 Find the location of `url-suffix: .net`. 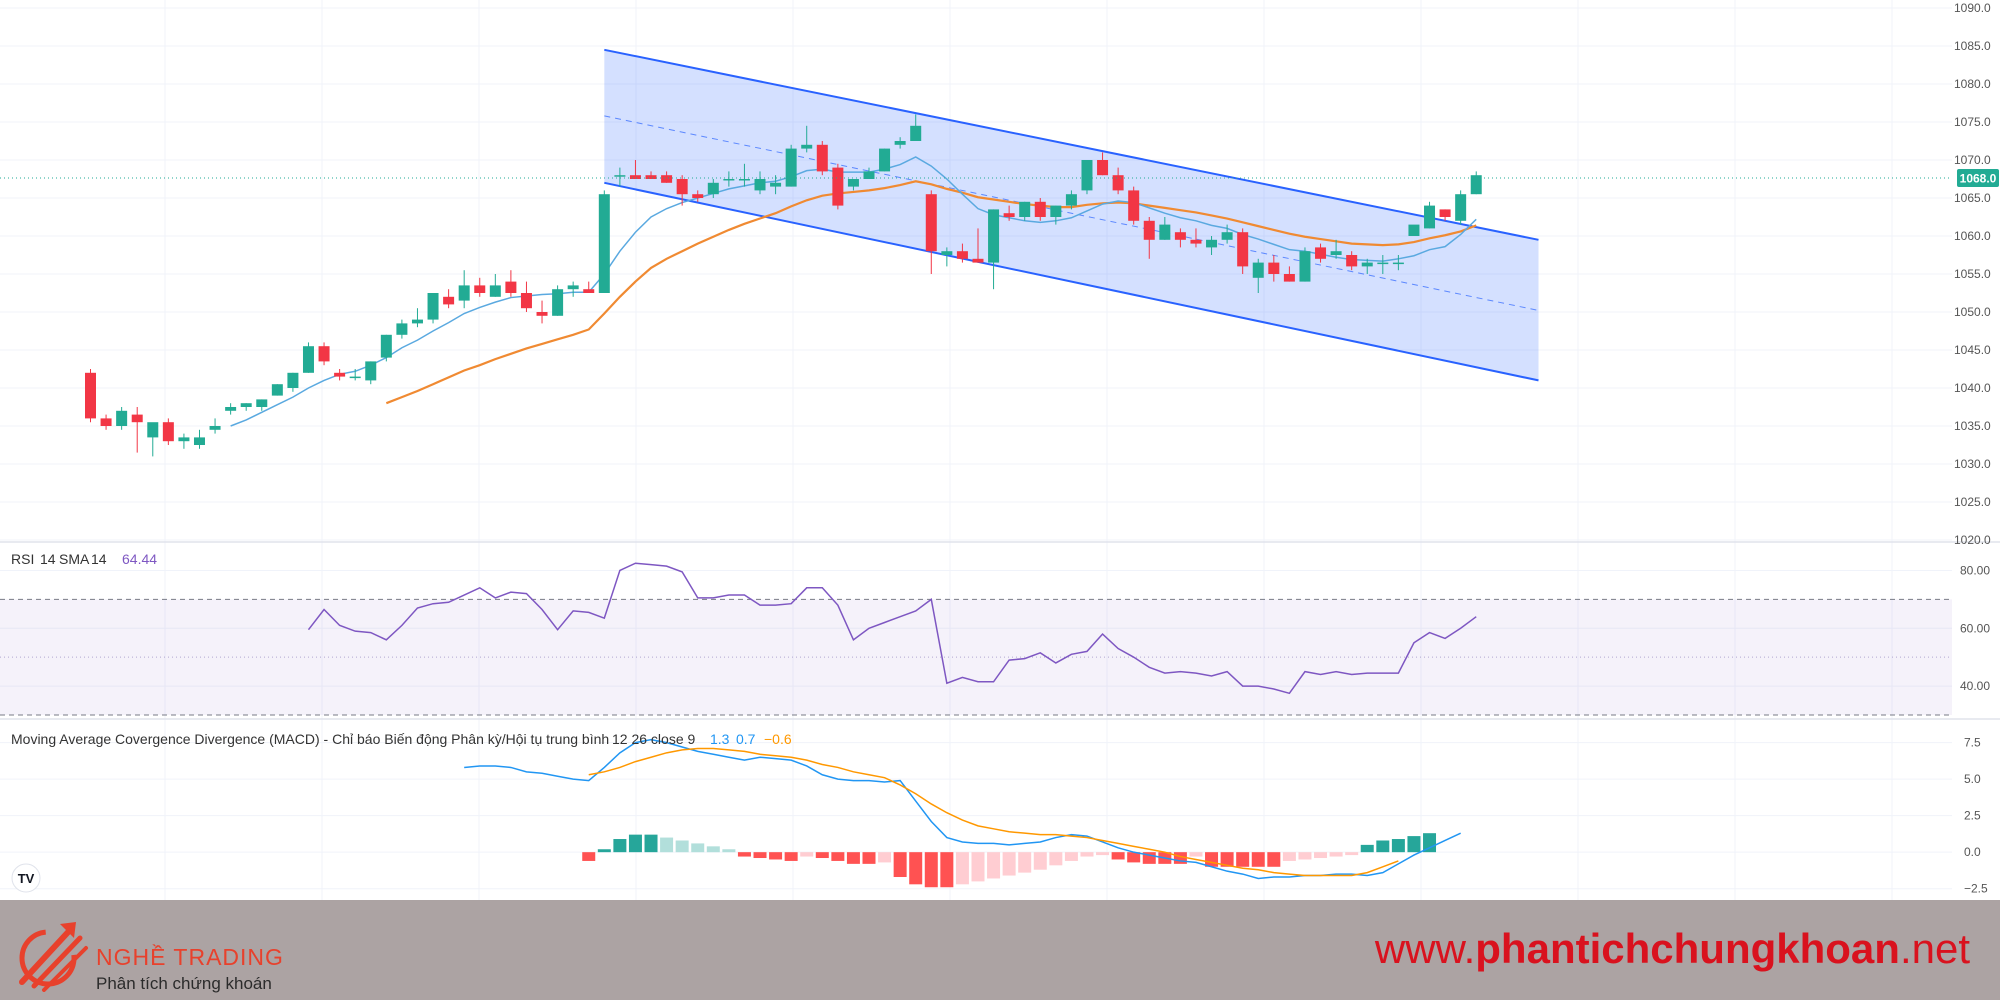

url-suffix: .net is located at coordinates (1934, 948).